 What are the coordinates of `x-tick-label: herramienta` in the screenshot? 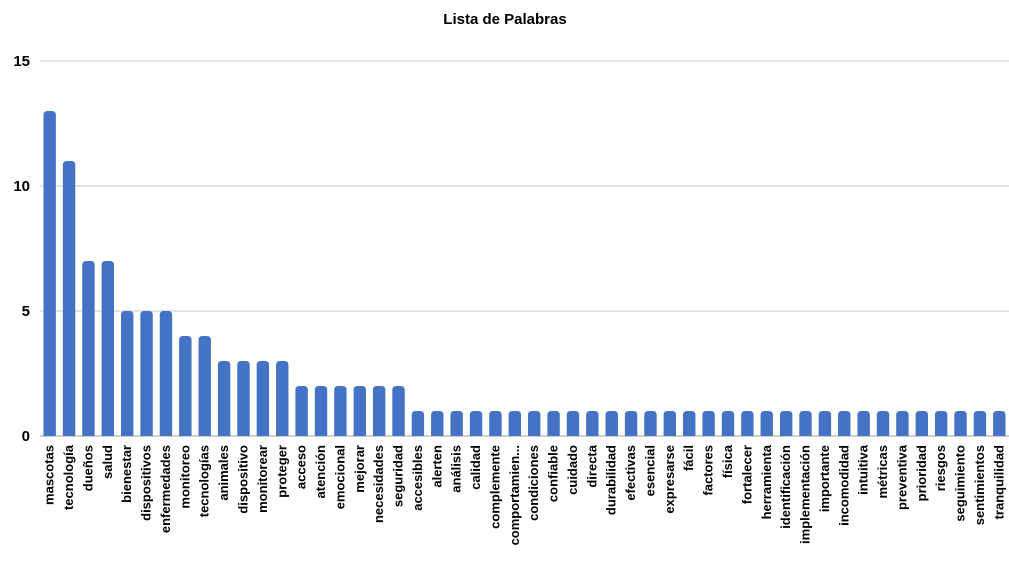 It's located at (766, 481).